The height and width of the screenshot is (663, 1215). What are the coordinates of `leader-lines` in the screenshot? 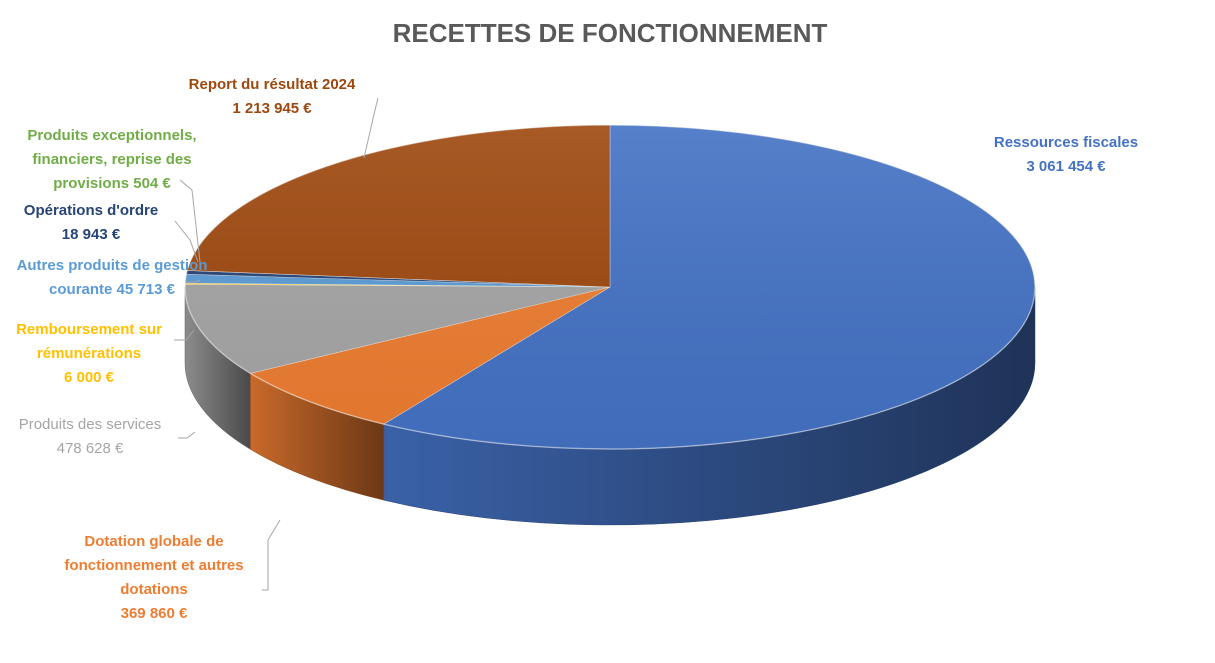 It's located at (276, 344).